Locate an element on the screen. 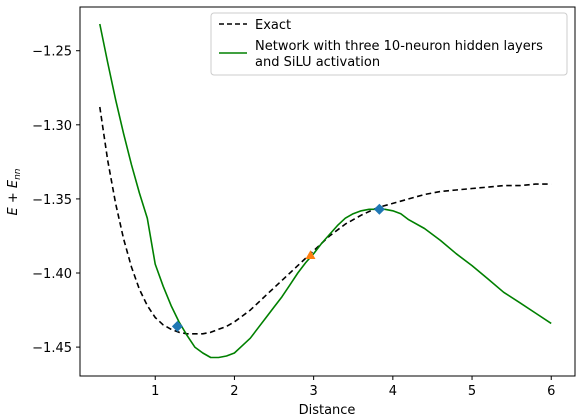 This screenshot has width=578, height=420. y-label-subscript: nn is located at coordinates (18, 174).